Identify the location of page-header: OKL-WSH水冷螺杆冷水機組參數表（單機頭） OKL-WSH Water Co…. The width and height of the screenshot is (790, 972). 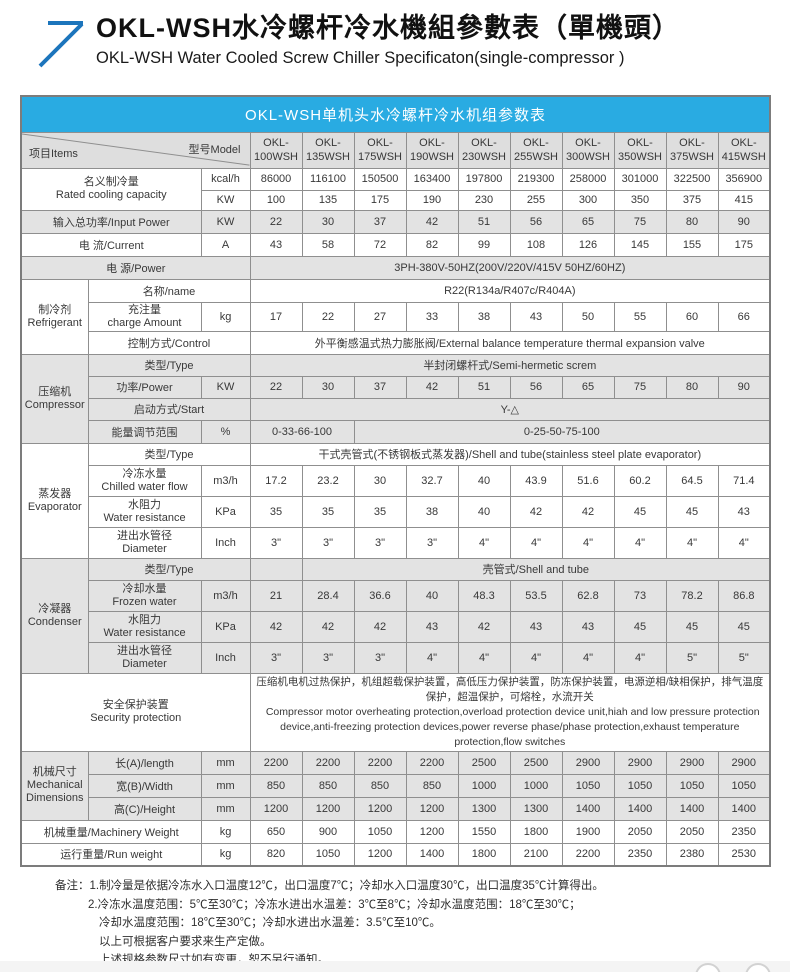
(395, 36).